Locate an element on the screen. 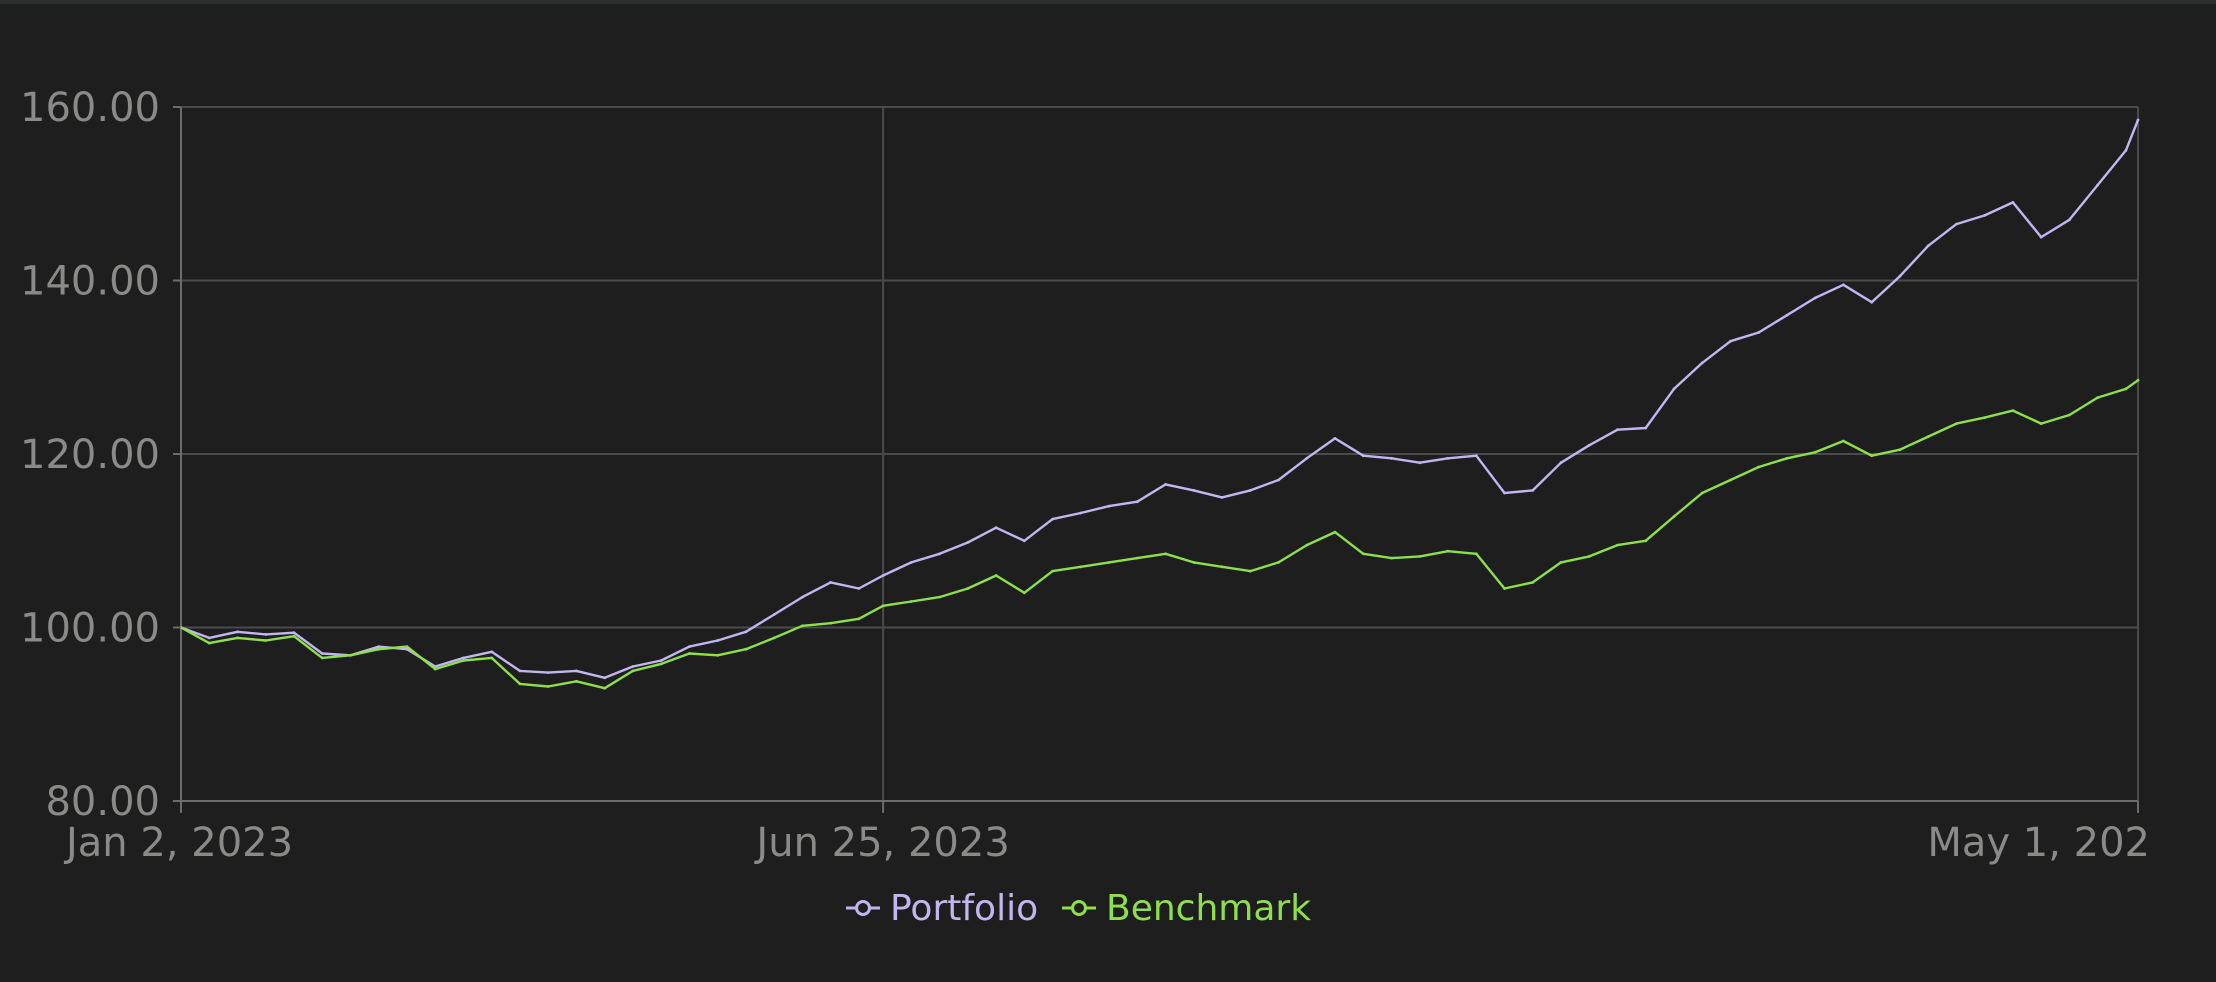  y-tick-label: 120.00 is located at coordinates (90, 455).